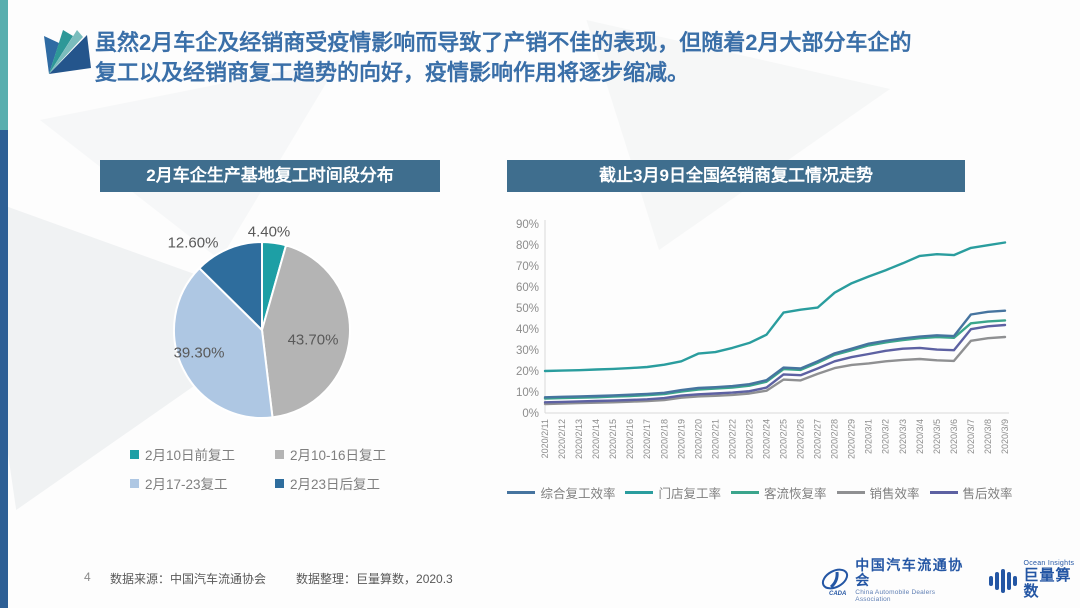 The height and width of the screenshot is (608, 1080). What do you see at coordinates (186, 484) in the screenshot?
I see `pie-legend-label: 2月17-23复工` at bounding box center [186, 484].